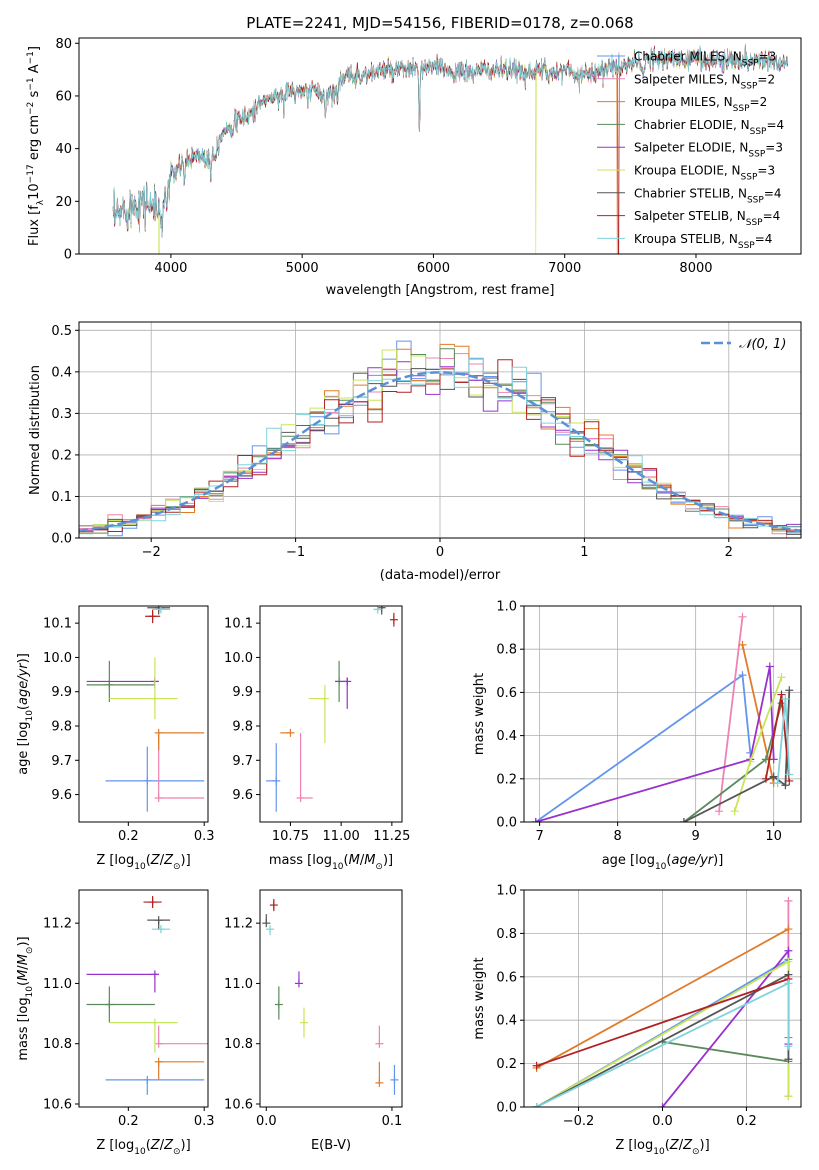  I want to click on legend-label: Chabrier ELODIE, NSSP=4, so click(709, 127).